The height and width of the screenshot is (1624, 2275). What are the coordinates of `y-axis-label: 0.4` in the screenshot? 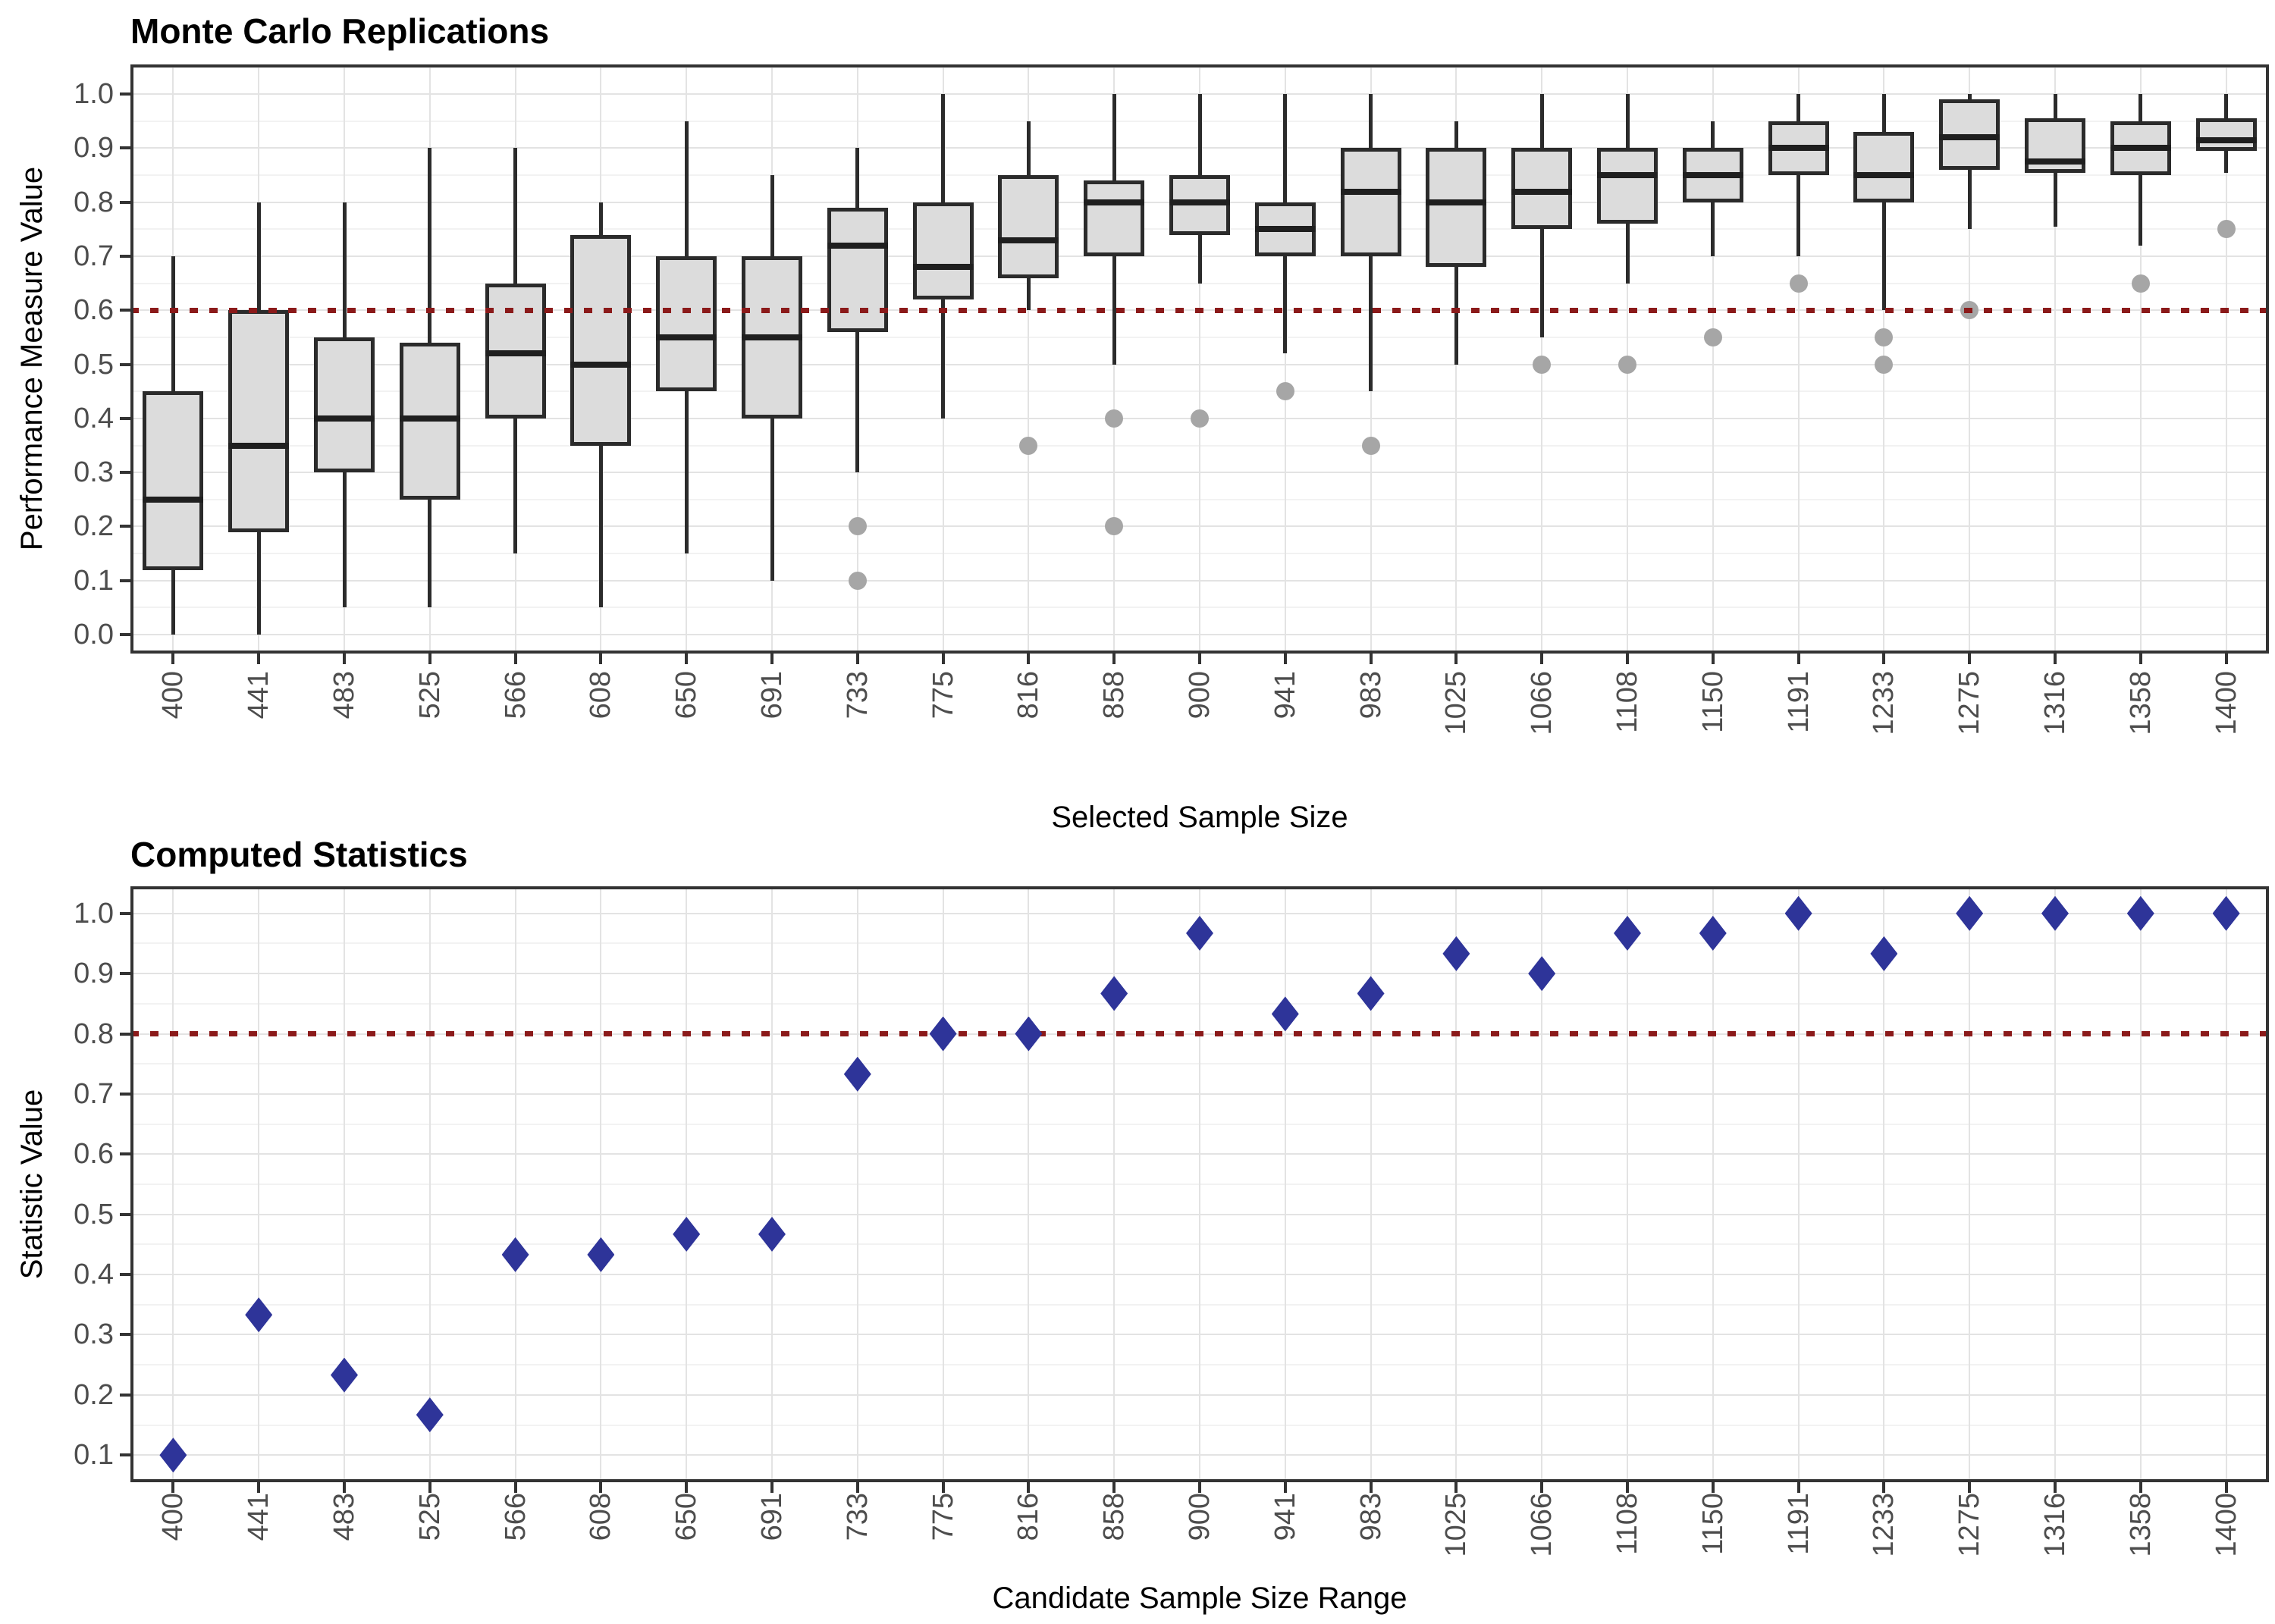 It's located at (94, 418).